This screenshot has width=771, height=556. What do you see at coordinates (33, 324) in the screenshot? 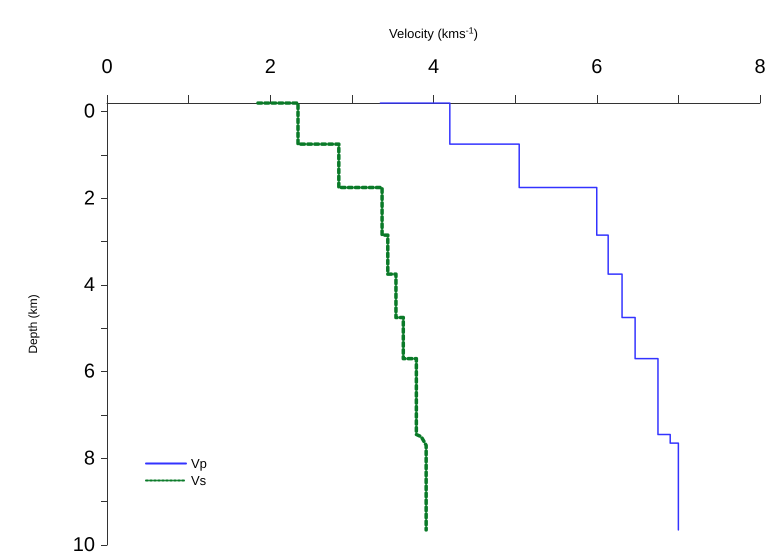
I see `y-axis-title: Depth (km)` at bounding box center [33, 324].